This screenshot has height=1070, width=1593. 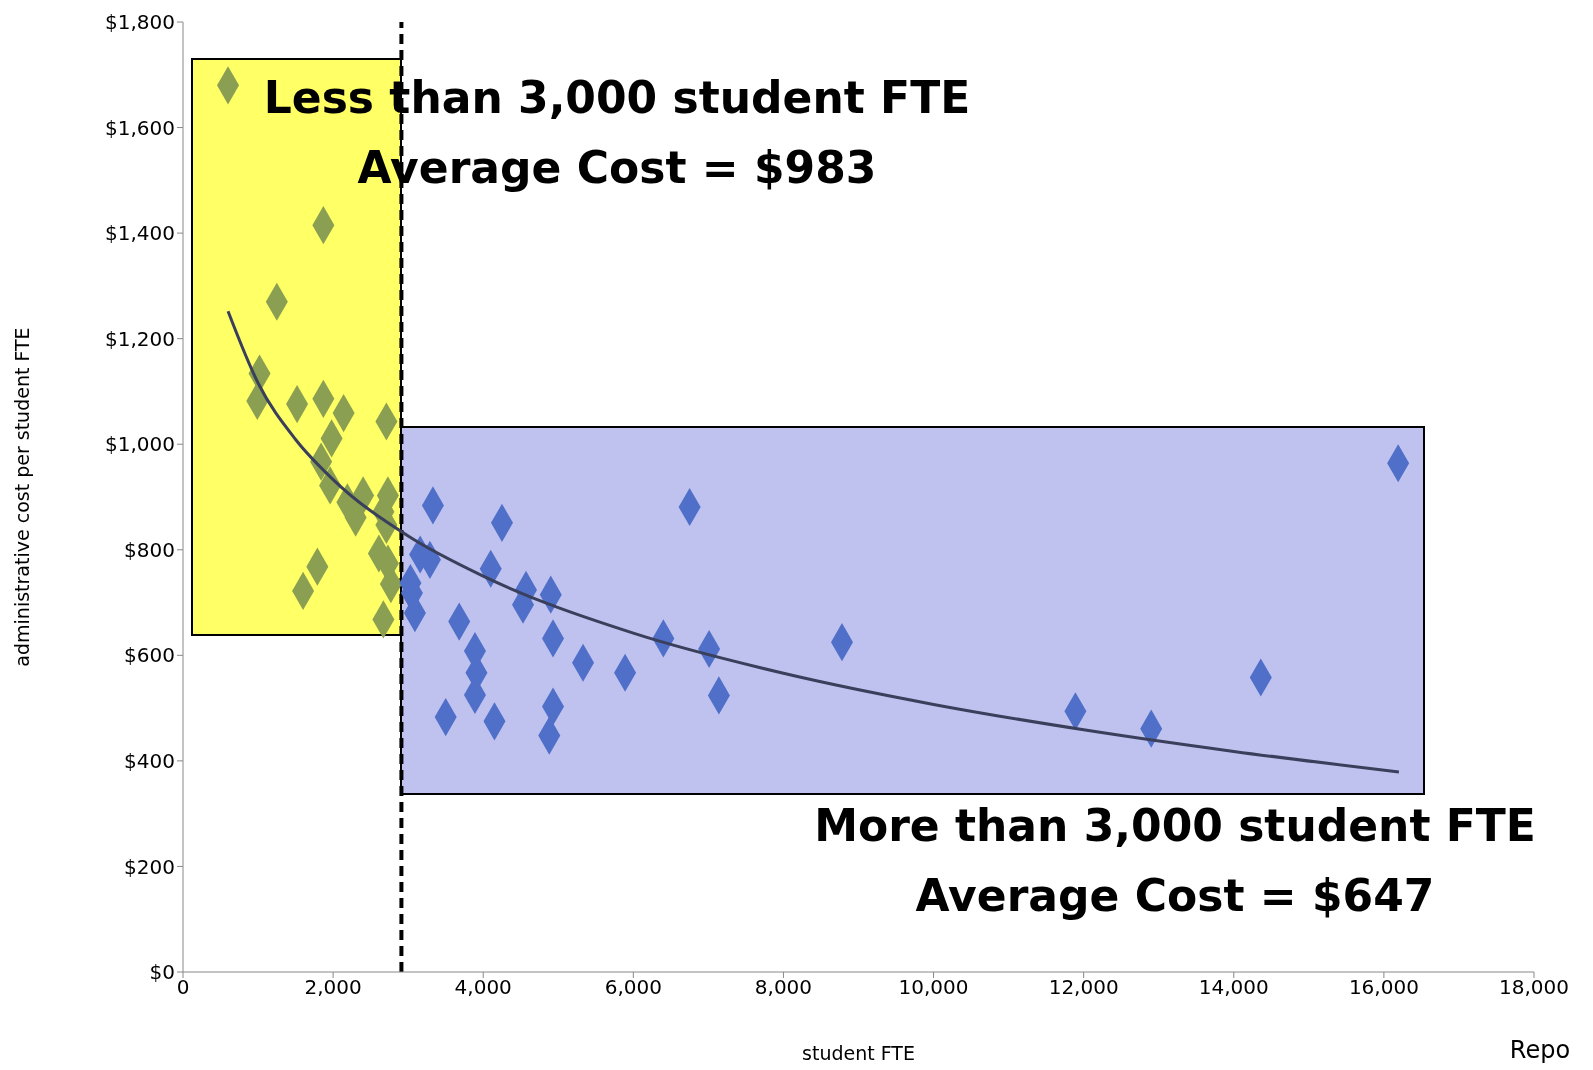 What do you see at coordinates (1233, 987) in the screenshot?
I see `x-tick-label: 14,000` at bounding box center [1233, 987].